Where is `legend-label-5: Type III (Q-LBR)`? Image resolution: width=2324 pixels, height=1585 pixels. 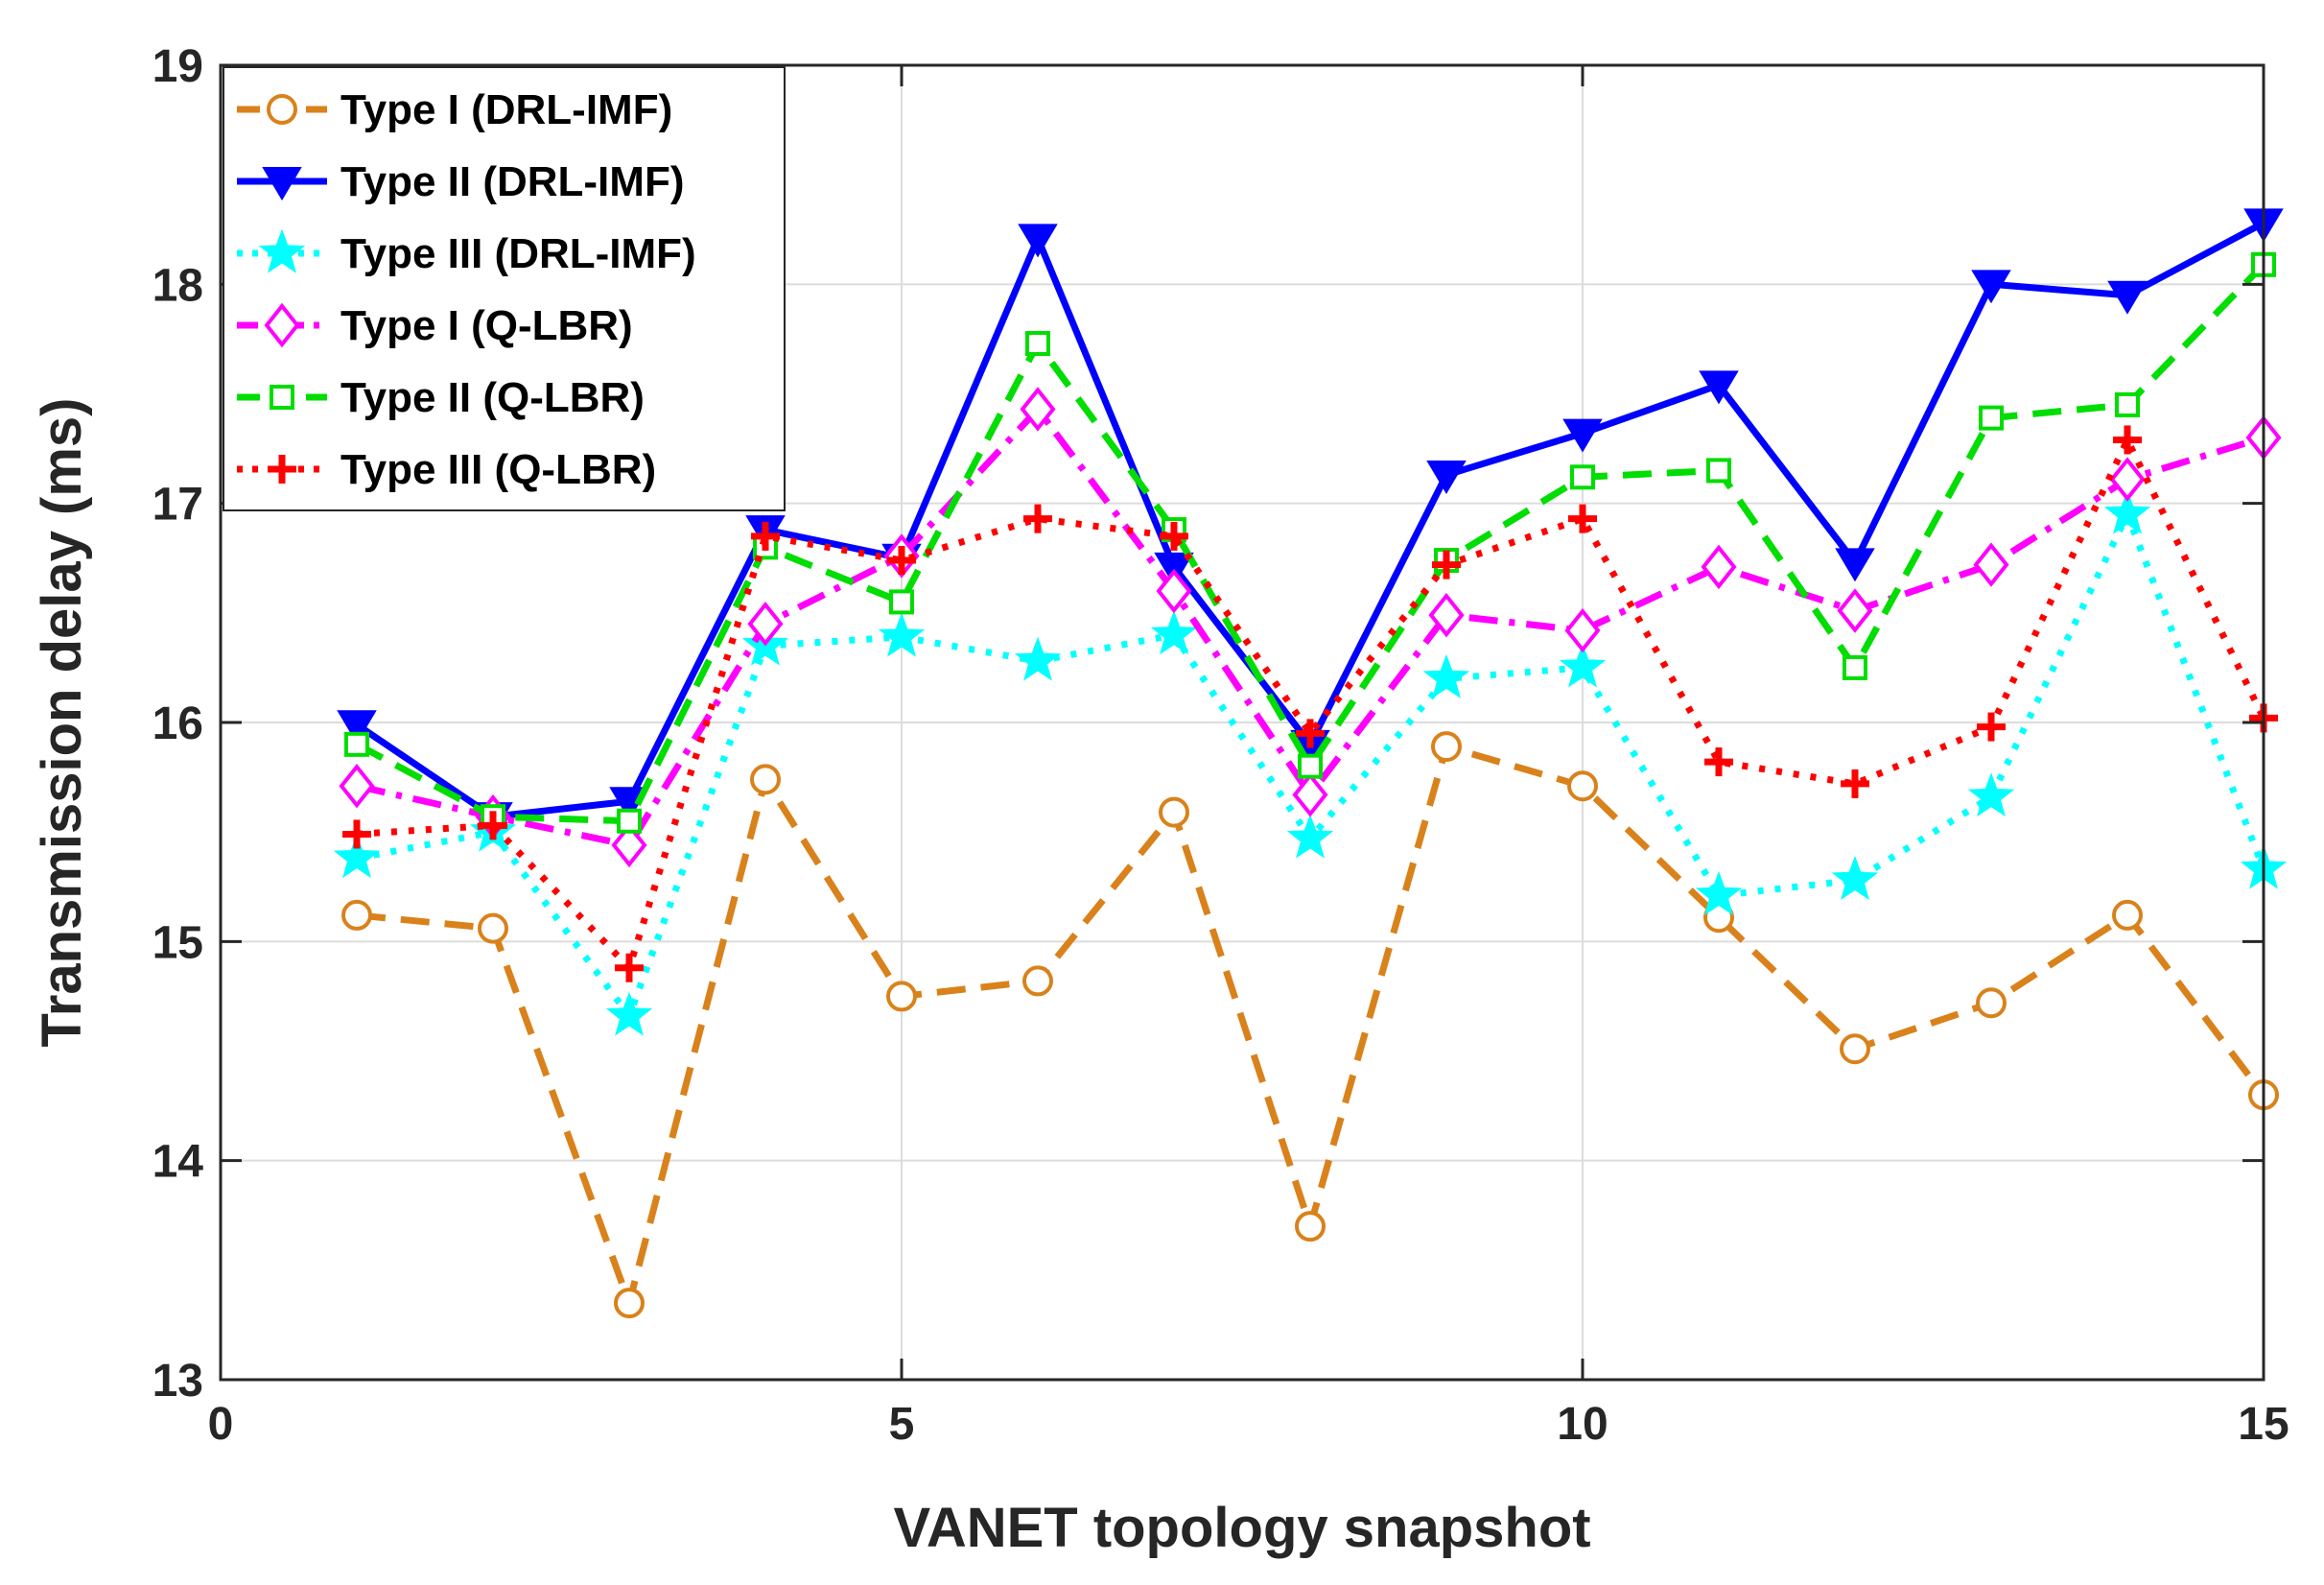
legend-label-5: Type III (Q-LBR) is located at coordinates (498, 469).